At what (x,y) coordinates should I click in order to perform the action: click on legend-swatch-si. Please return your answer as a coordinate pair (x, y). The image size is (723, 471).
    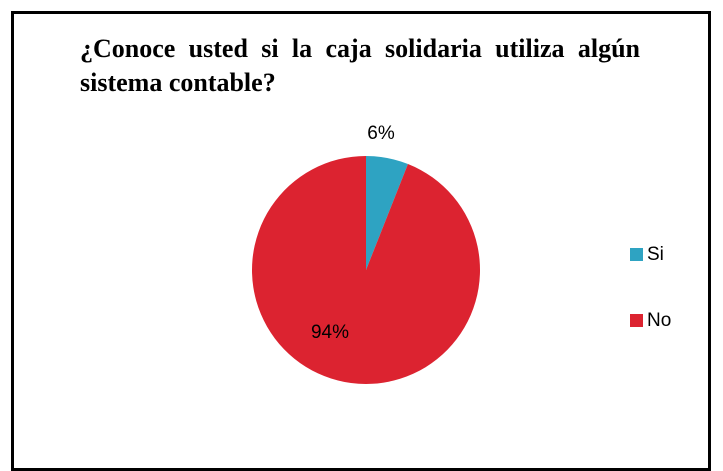
    Looking at the image, I should click on (636, 254).